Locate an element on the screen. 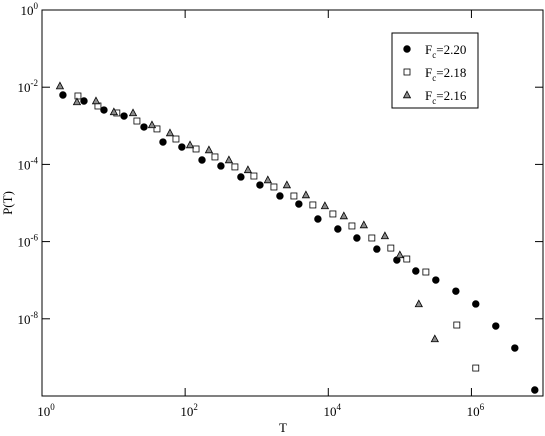 The width and height of the screenshot is (545, 436). x-tick-label: 10⁴ is located at coordinates (333, 410).